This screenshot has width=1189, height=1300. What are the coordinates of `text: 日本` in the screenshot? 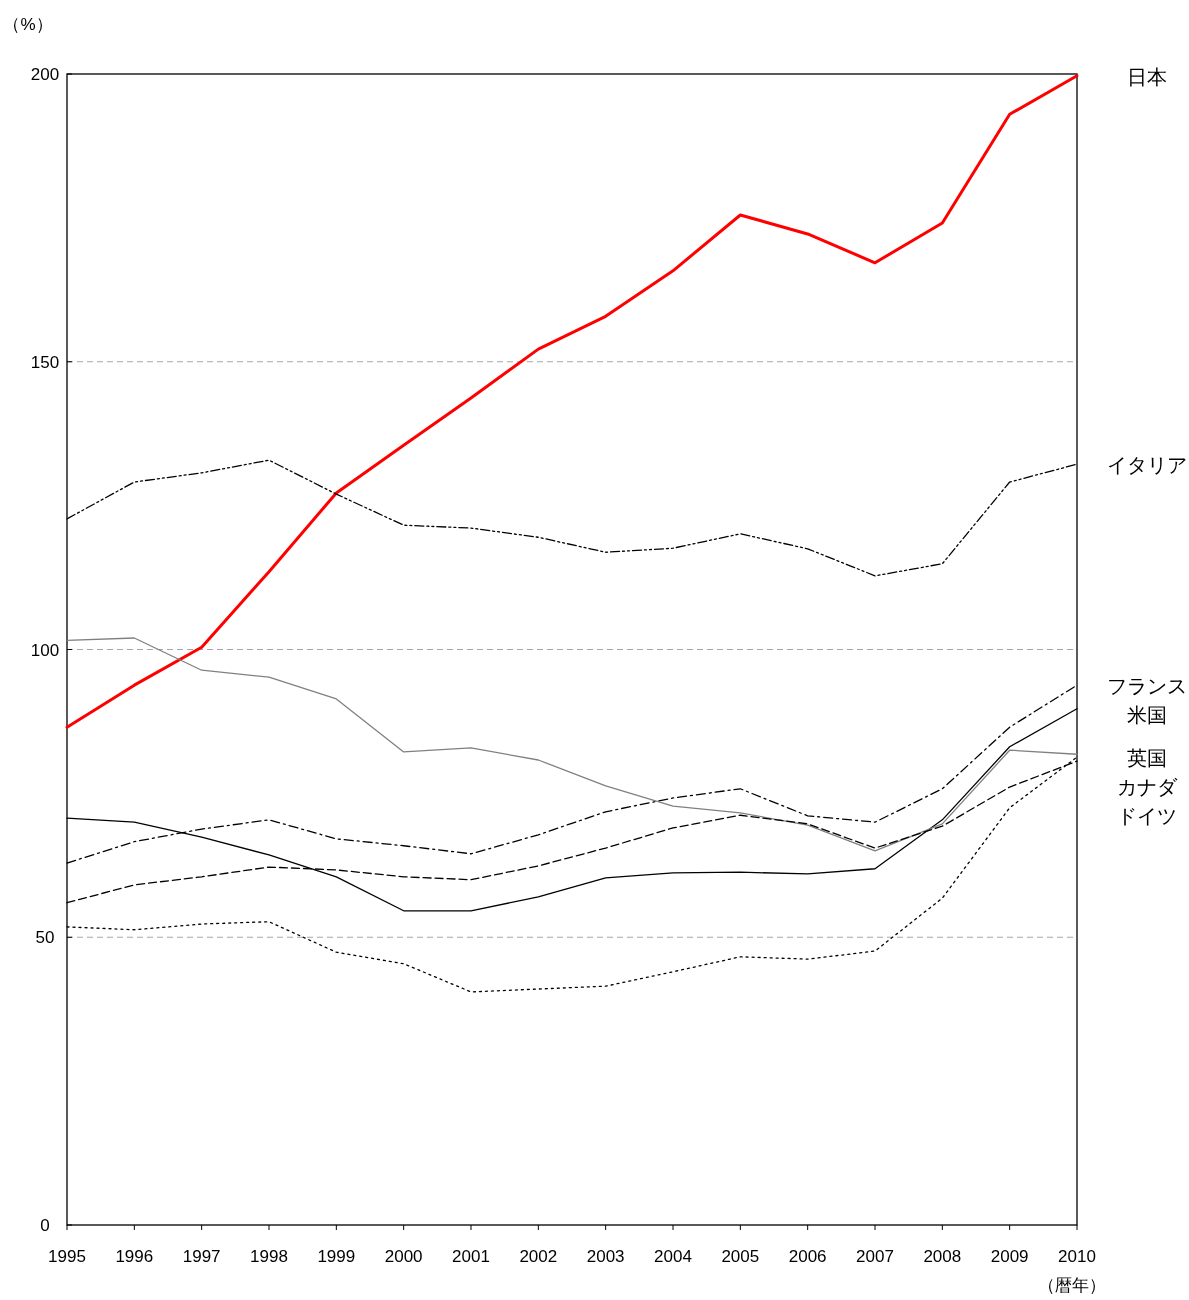 It's located at (1147, 76).